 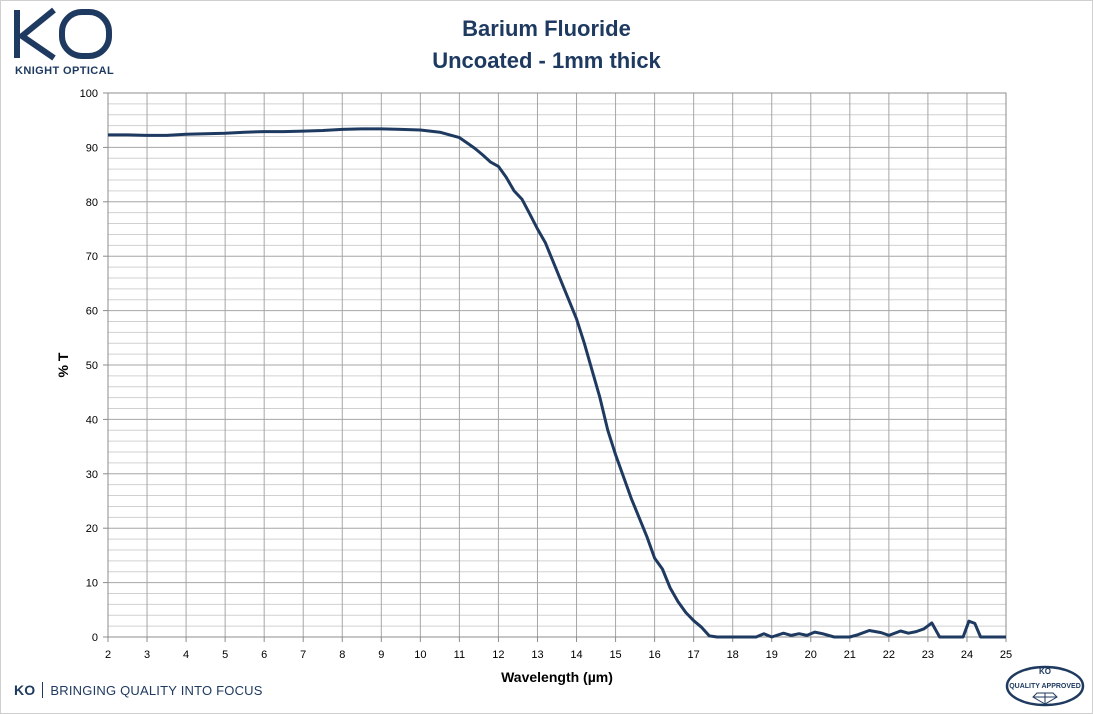 What do you see at coordinates (772, 655) in the screenshot?
I see `x-tick-label: 19` at bounding box center [772, 655].